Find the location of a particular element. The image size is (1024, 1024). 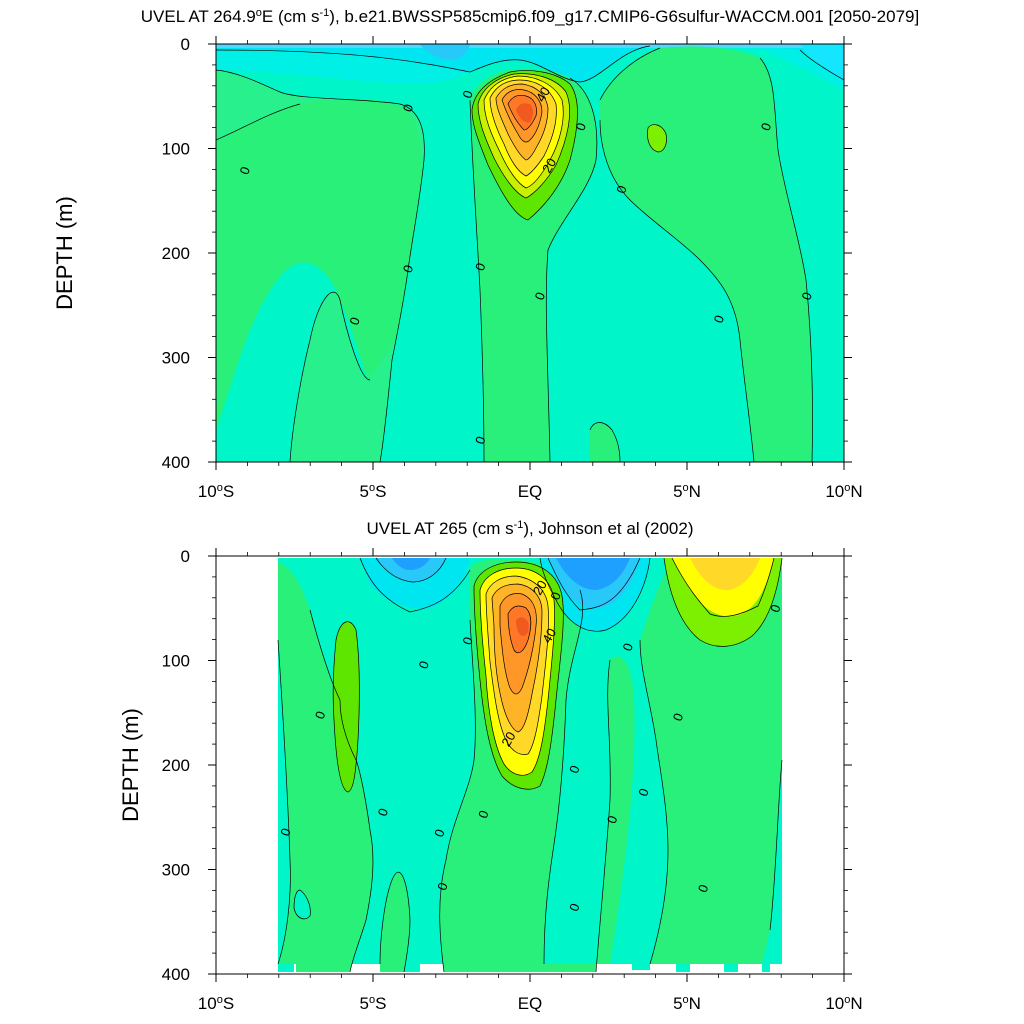

y-axis-label-observation: DEPTH (m) is located at coordinates (130, 765).